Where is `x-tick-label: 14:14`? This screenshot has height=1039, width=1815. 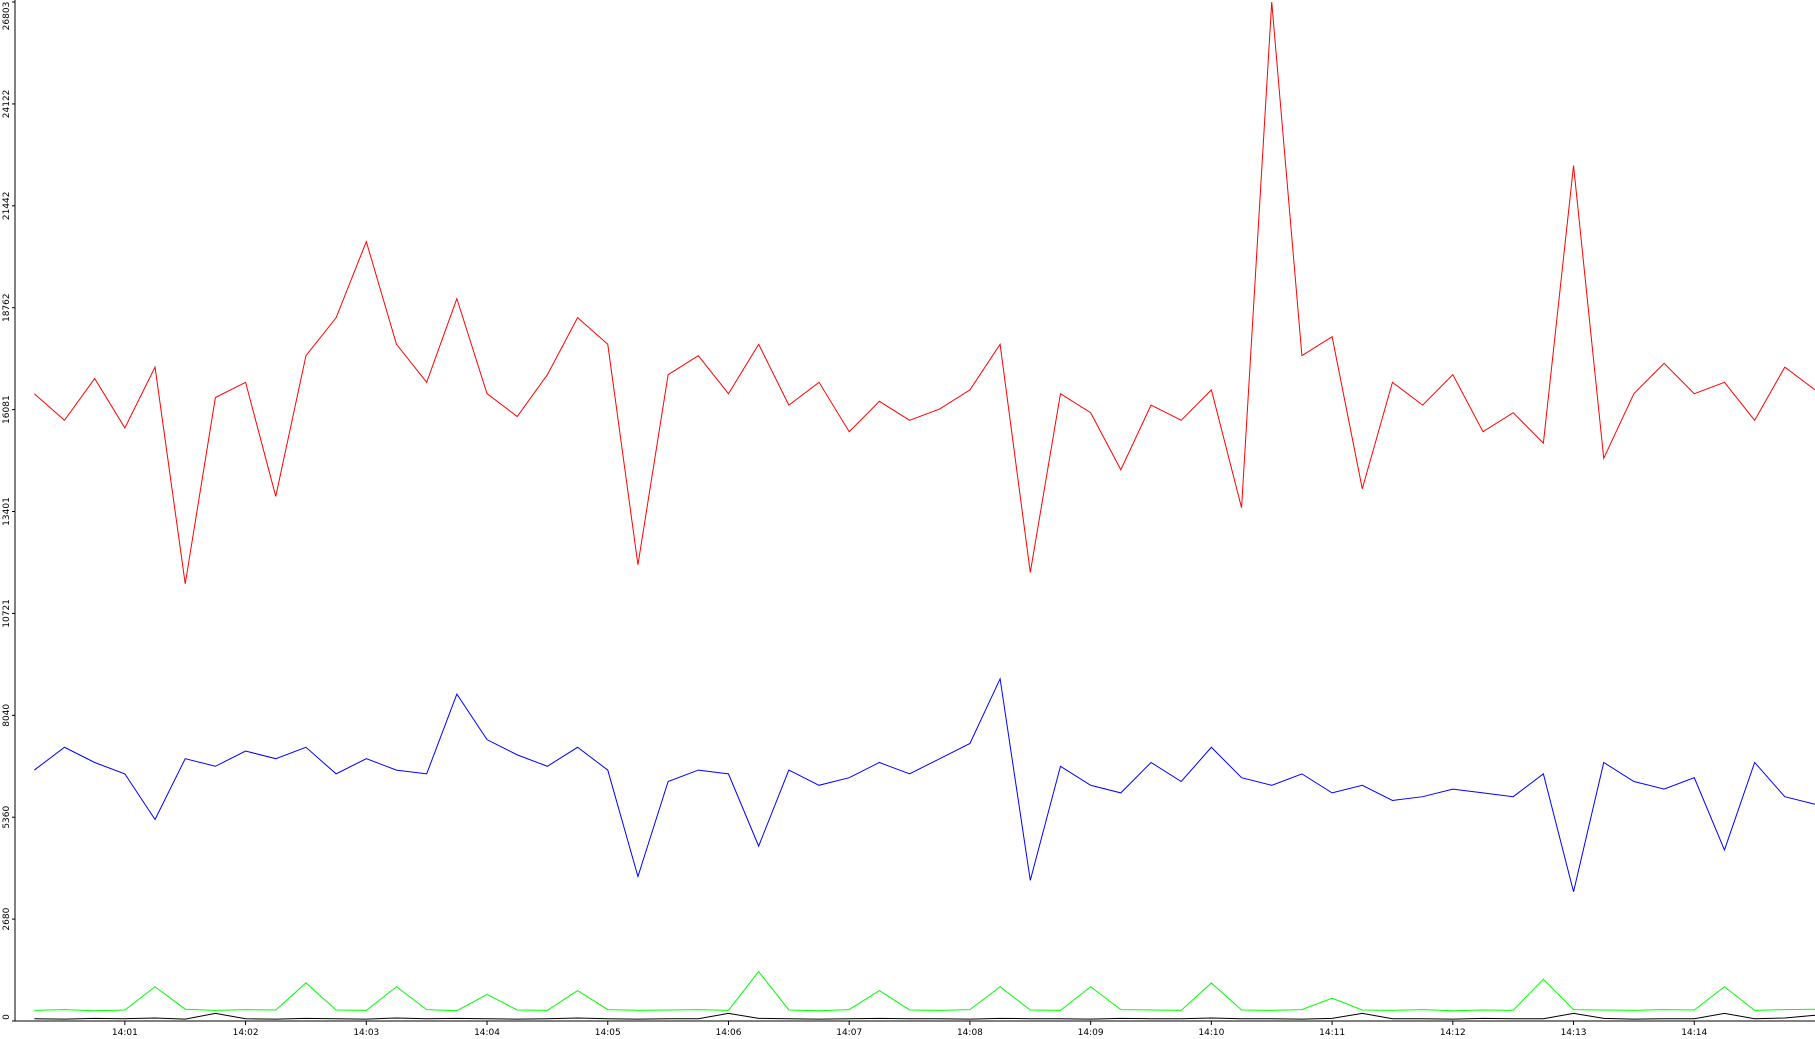
x-tick-label: 14:14 is located at coordinates (1694, 1033).